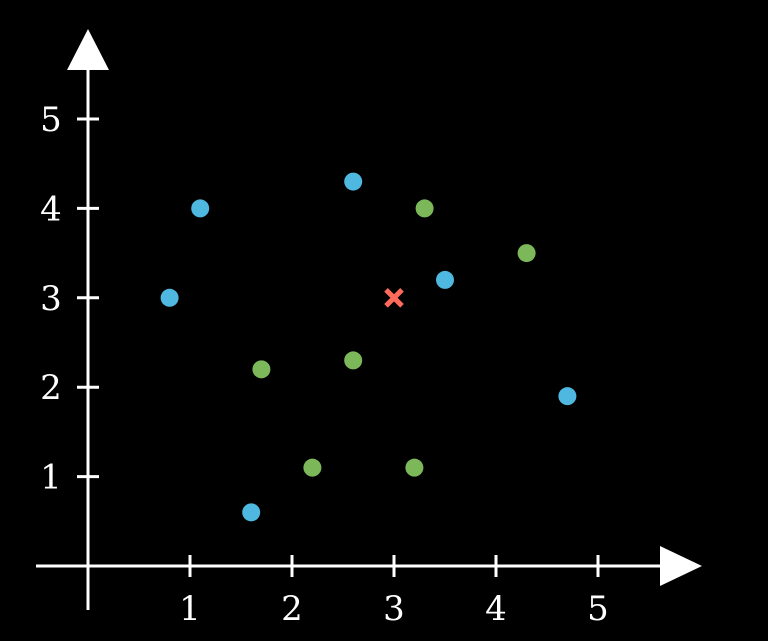  I want to click on query-point-cross, so click(394, 298).